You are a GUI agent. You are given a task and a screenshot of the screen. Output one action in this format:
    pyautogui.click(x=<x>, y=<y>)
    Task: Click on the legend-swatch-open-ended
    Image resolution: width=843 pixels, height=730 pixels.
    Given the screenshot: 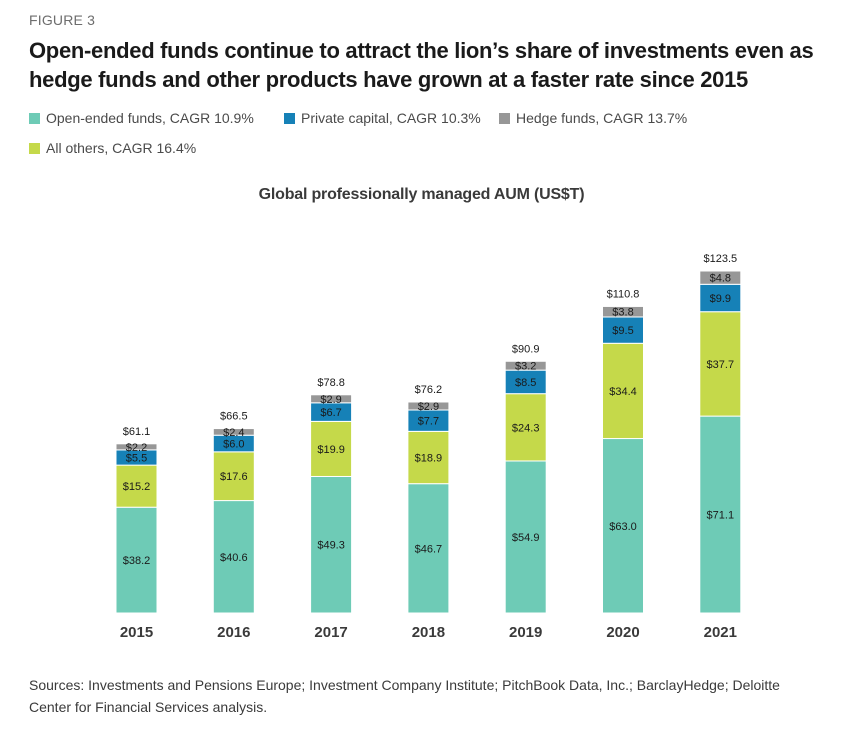 What is the action you would take?
    pyautogui.click(x=34, y=118)
    